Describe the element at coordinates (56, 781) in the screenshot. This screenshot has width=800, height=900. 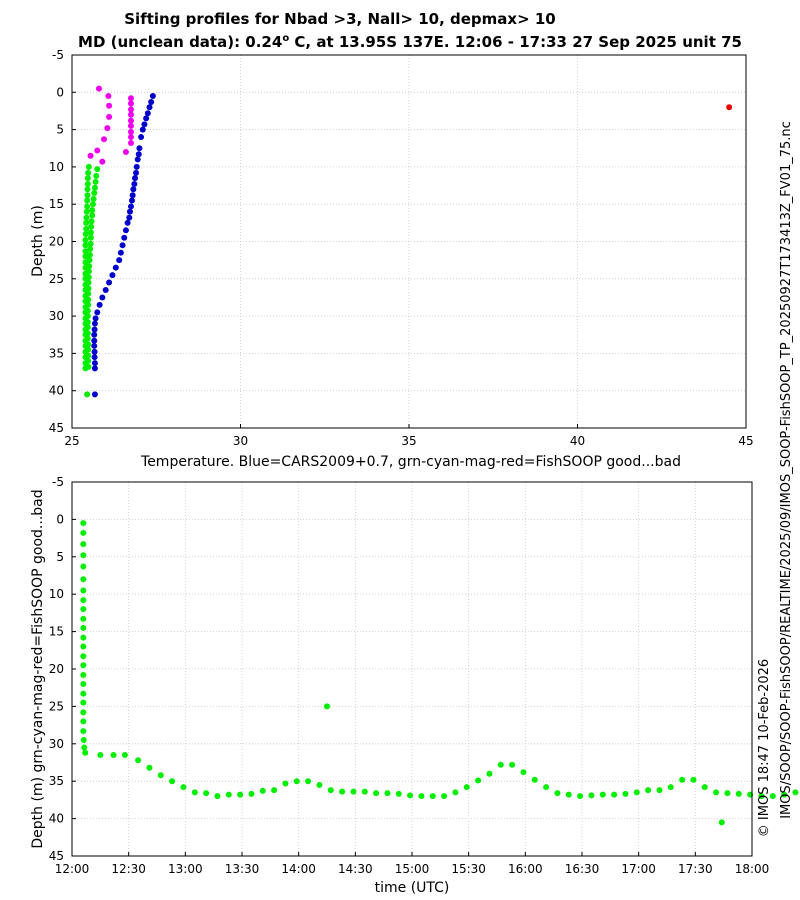
I see `timeseries-ytick-label: 35` at that location.